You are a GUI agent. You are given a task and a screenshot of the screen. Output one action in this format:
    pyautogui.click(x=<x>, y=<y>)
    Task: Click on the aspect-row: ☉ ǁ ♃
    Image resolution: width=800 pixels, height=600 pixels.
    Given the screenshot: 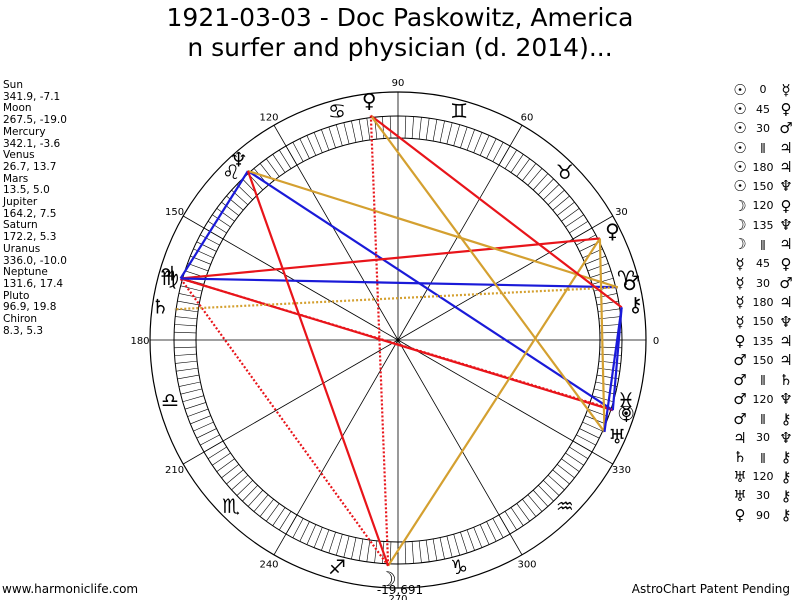 What is the action you would take?
    pyautogui.click(x=763, y=147)
    